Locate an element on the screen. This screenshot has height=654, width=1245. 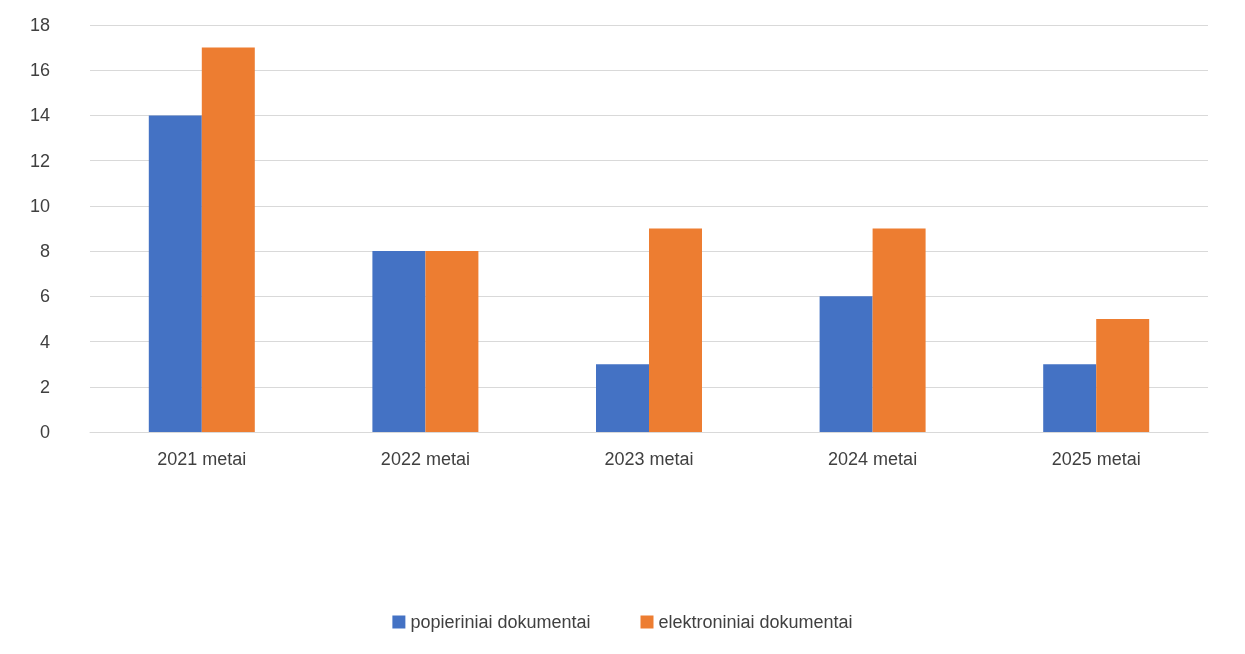
x-tick-label: 2025 metai is located at coordinates (1096, 459).